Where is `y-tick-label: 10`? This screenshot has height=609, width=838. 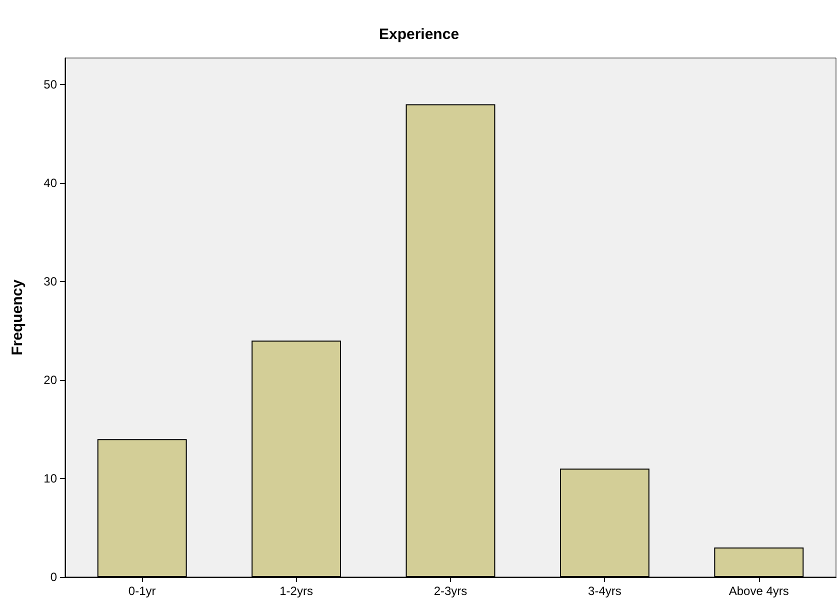
y-tick-label: 10 is located at coordinates (51, 479).